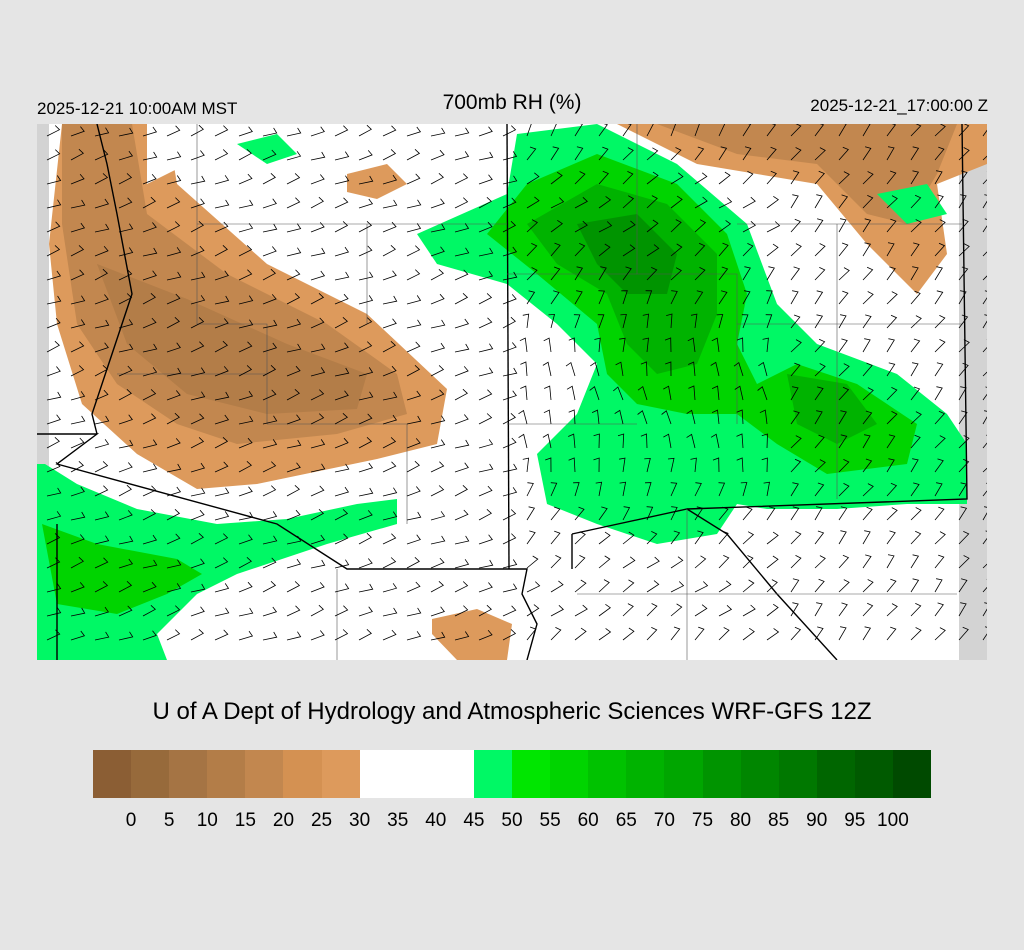 The width and height of the screenshot is (1024, 950). I want to click on colorbar-tick-label: 90, so click(817, 820).